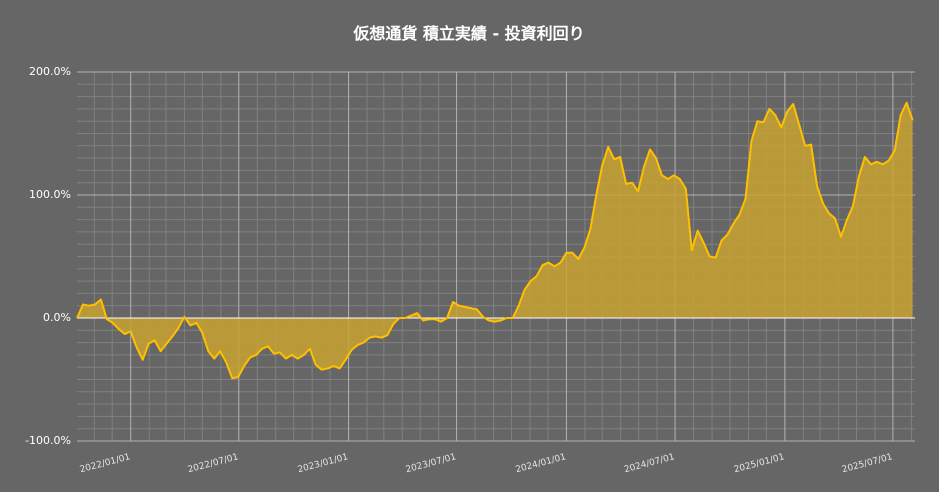 The image size is (939, 492). What do you see at coordinates (57, 317) in the screenshot?
I see `y-tick-label: 0.0%` at bounding box center [57, 317].